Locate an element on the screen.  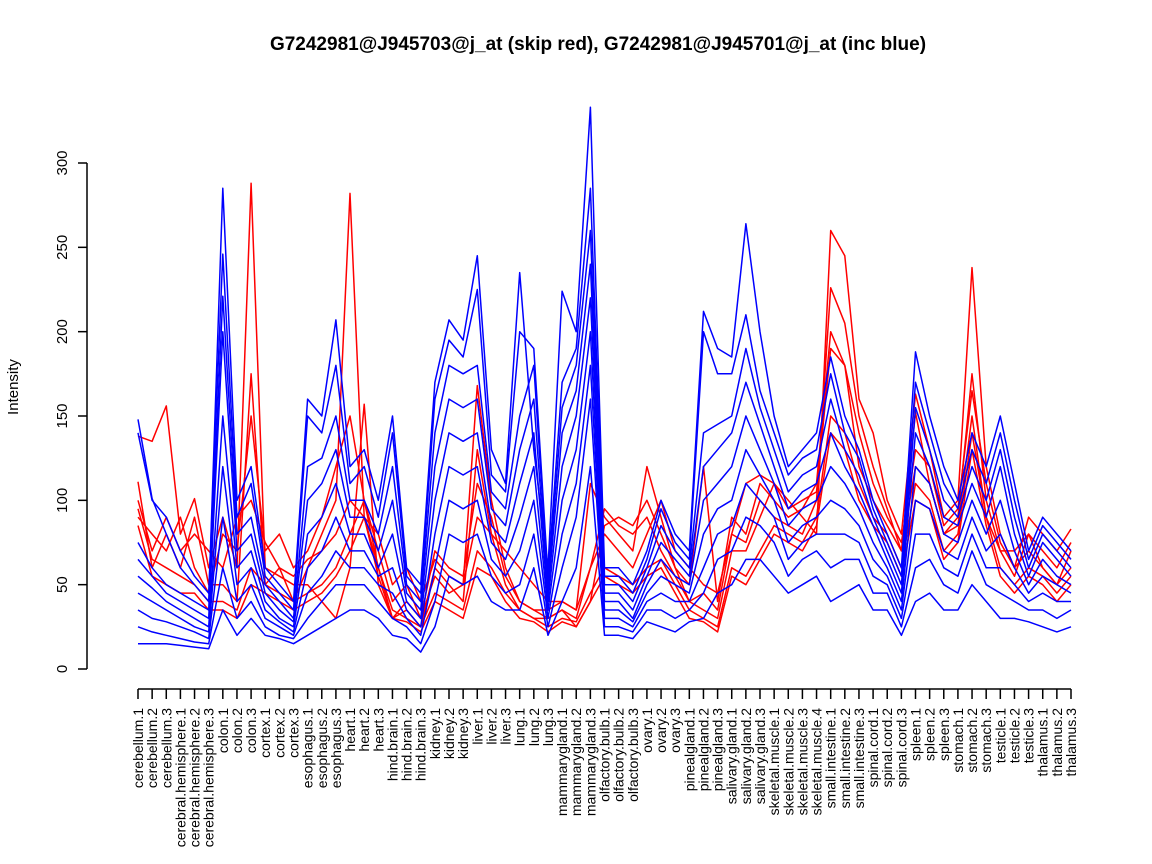
x-tick-label: testicle.1 is located at coordinates (1000, 735).